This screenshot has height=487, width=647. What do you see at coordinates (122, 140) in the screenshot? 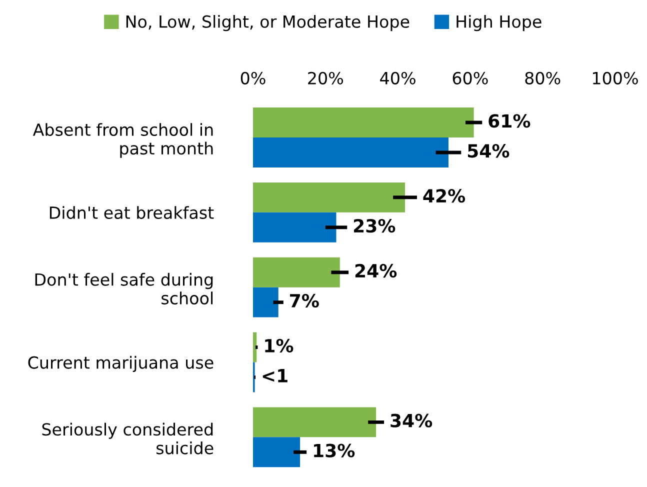
I see `y-tick-label: Absent from school in past month` at bounding box center [122, 140].